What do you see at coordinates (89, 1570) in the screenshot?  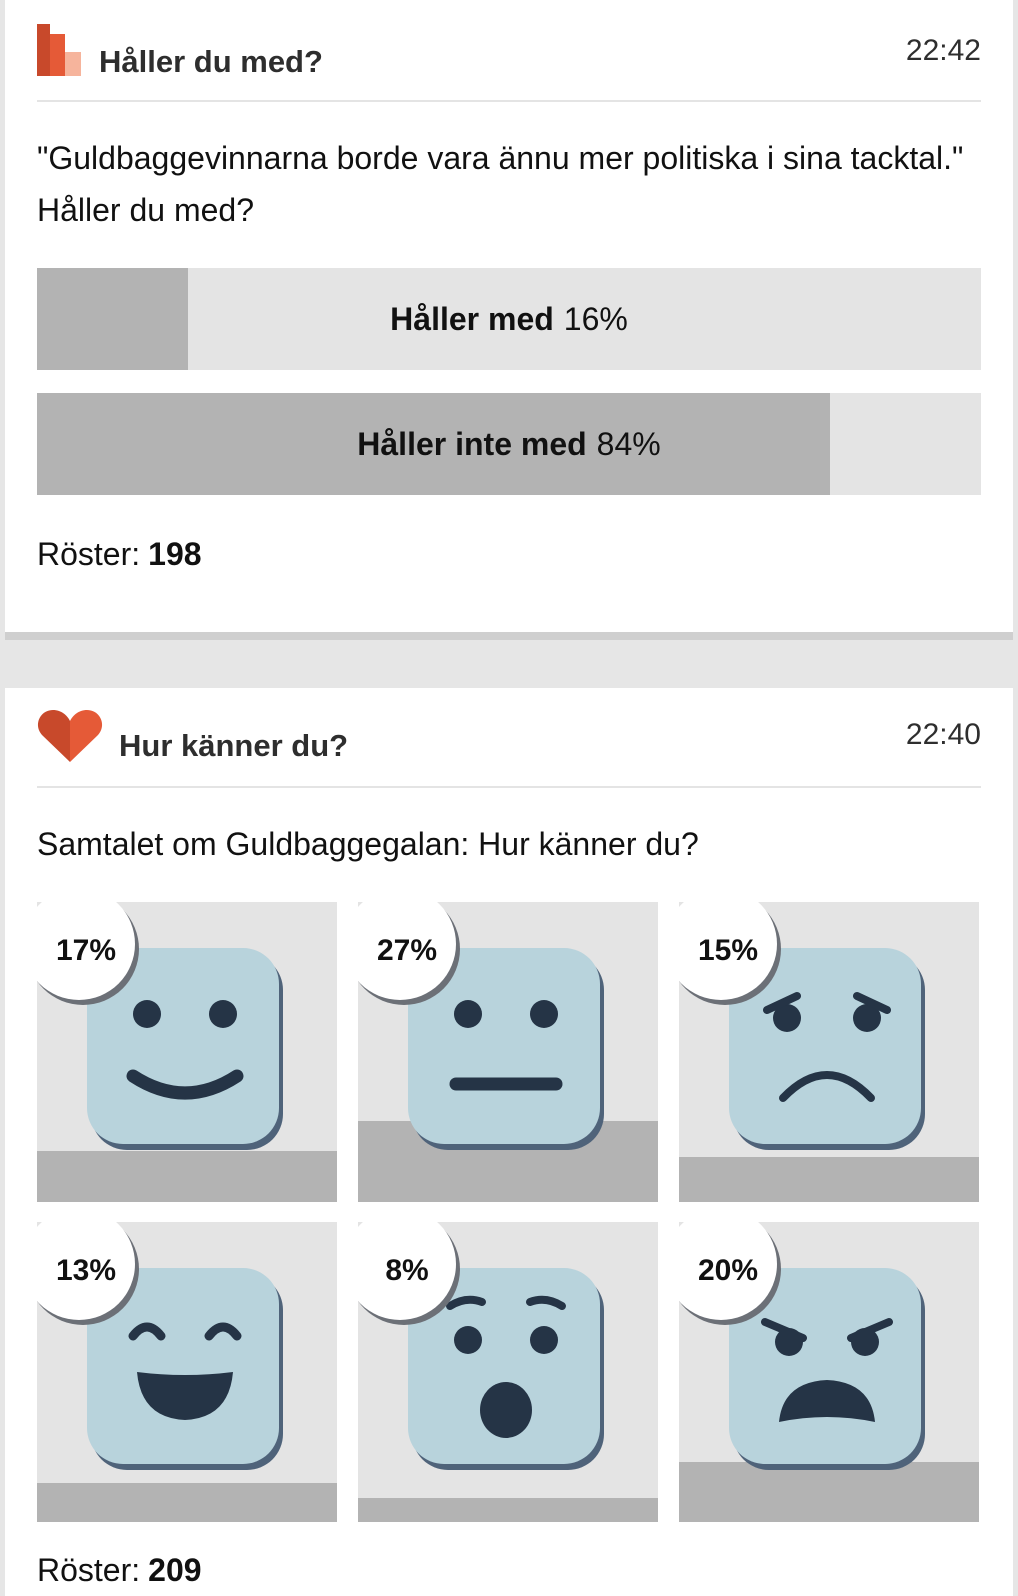 I see `mood-votes-label: Röster:` at bounding box center [89, 1570].